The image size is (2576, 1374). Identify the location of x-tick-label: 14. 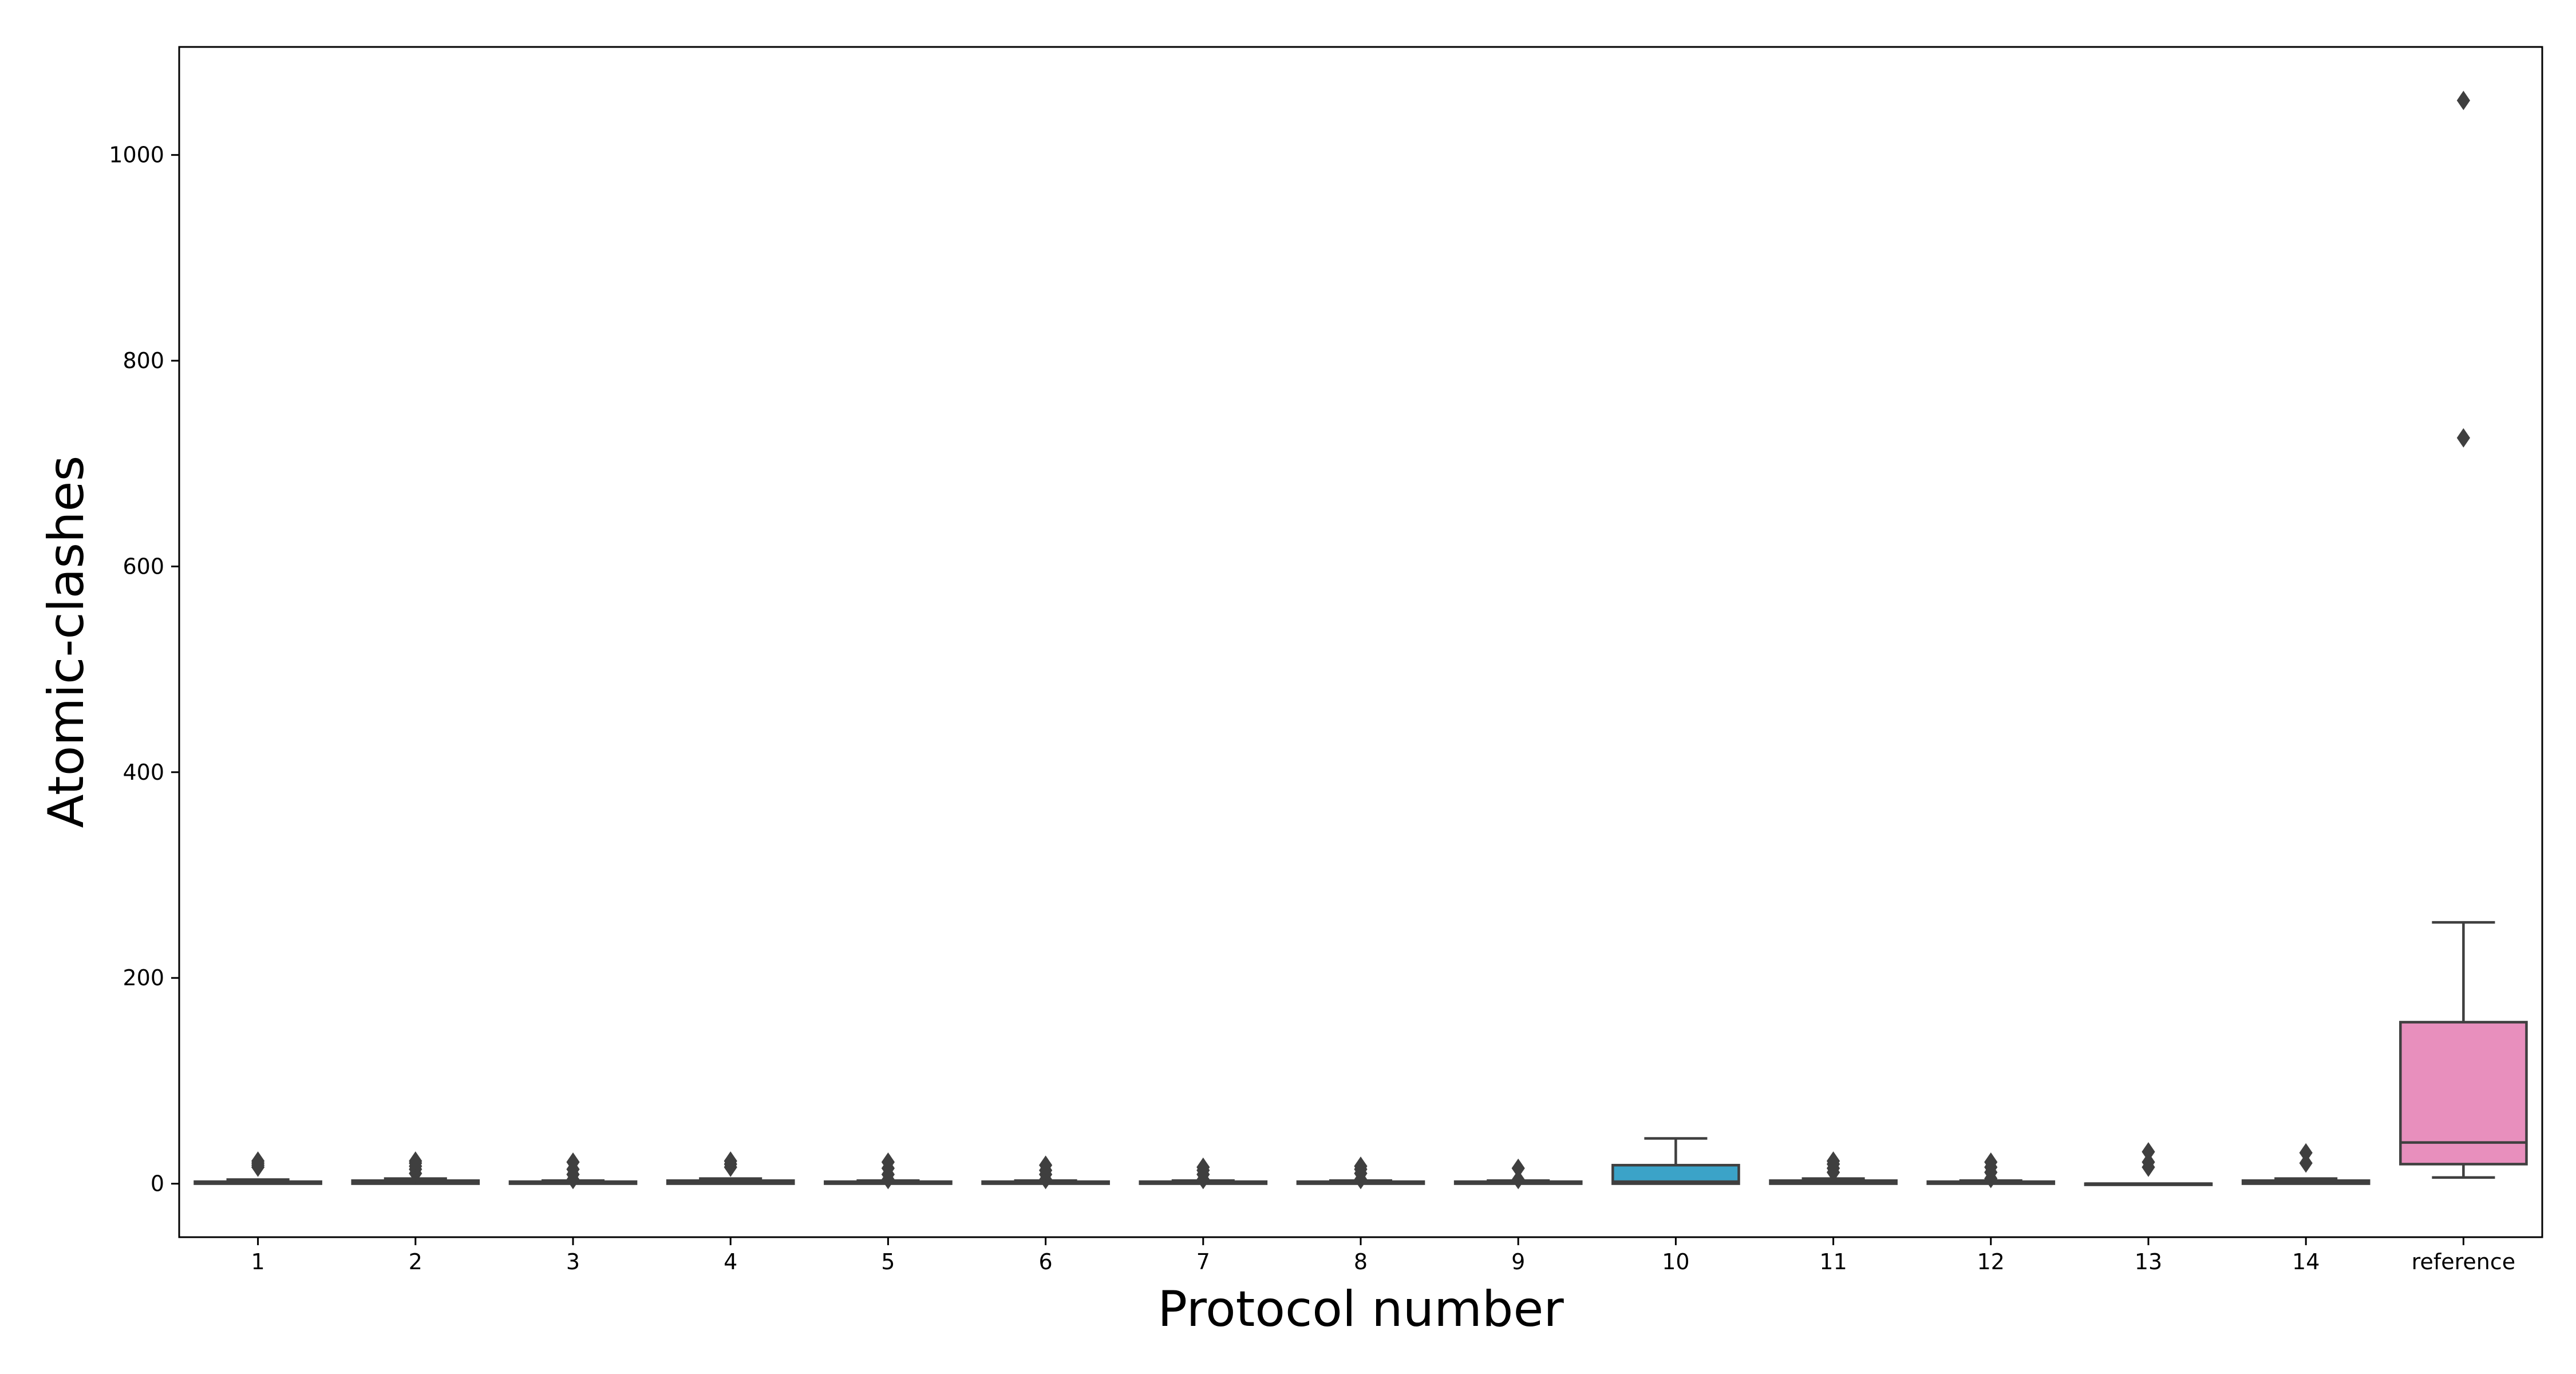
(2306, 1261).